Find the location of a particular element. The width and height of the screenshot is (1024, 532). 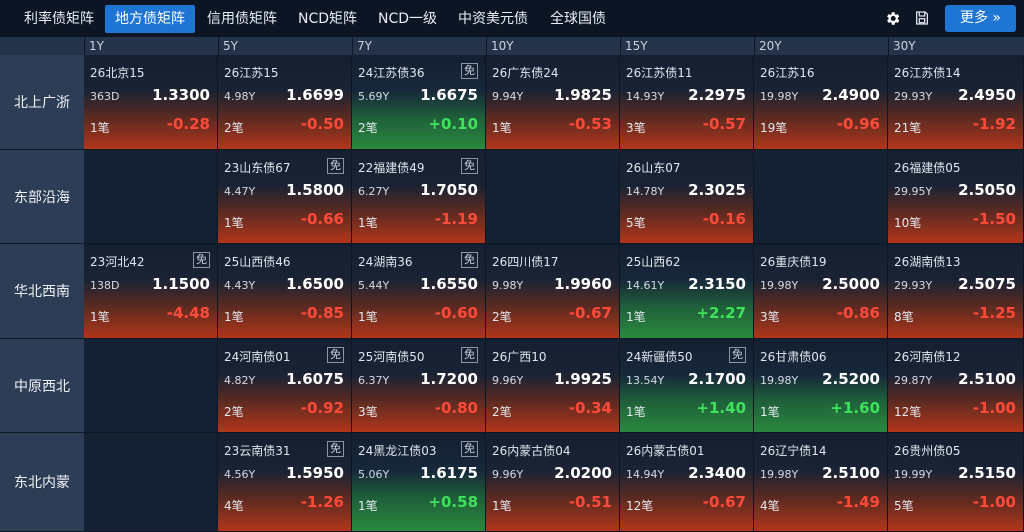

bond-name: 26江苏债11 is located at coordinates (659, 73).